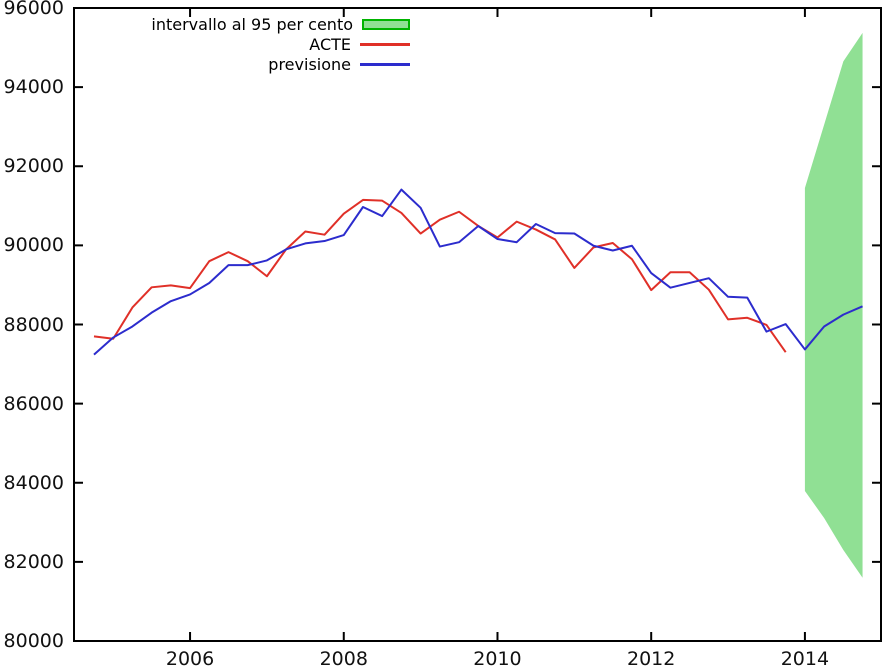 The width and height of the screenshot is (884, 672). I want to click on legend-label-previsione: previsione, so click(309, 64).